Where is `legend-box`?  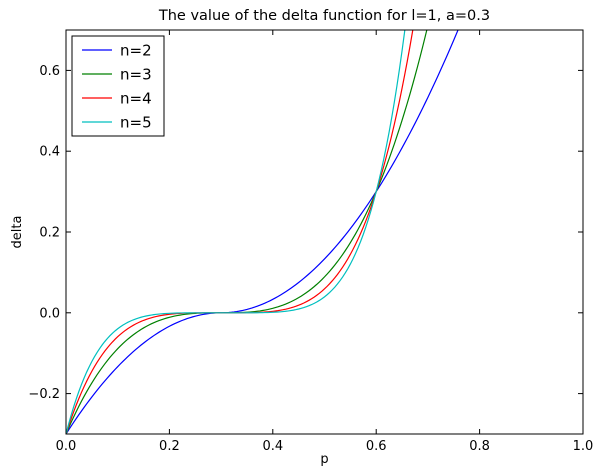 legend-box is located at coordinates (118, 86).